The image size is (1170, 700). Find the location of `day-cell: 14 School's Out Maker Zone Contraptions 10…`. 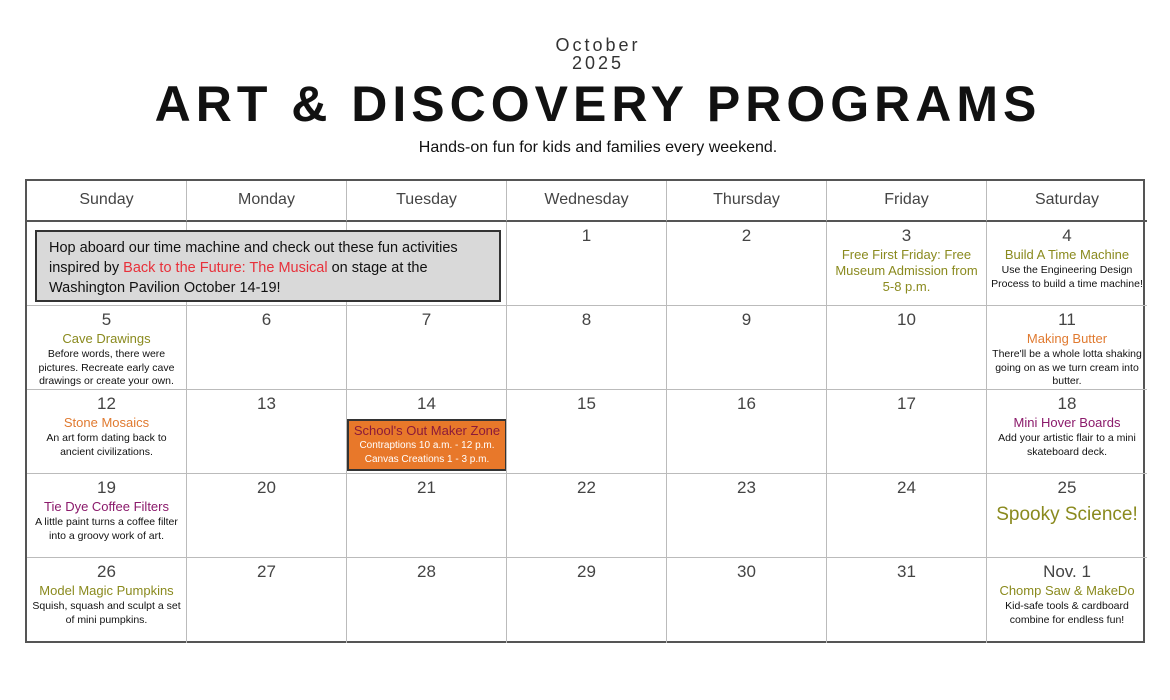

day-cell: 14 School's Out Maker Zone Contraptions 10… is located at coordinates (427, 432).